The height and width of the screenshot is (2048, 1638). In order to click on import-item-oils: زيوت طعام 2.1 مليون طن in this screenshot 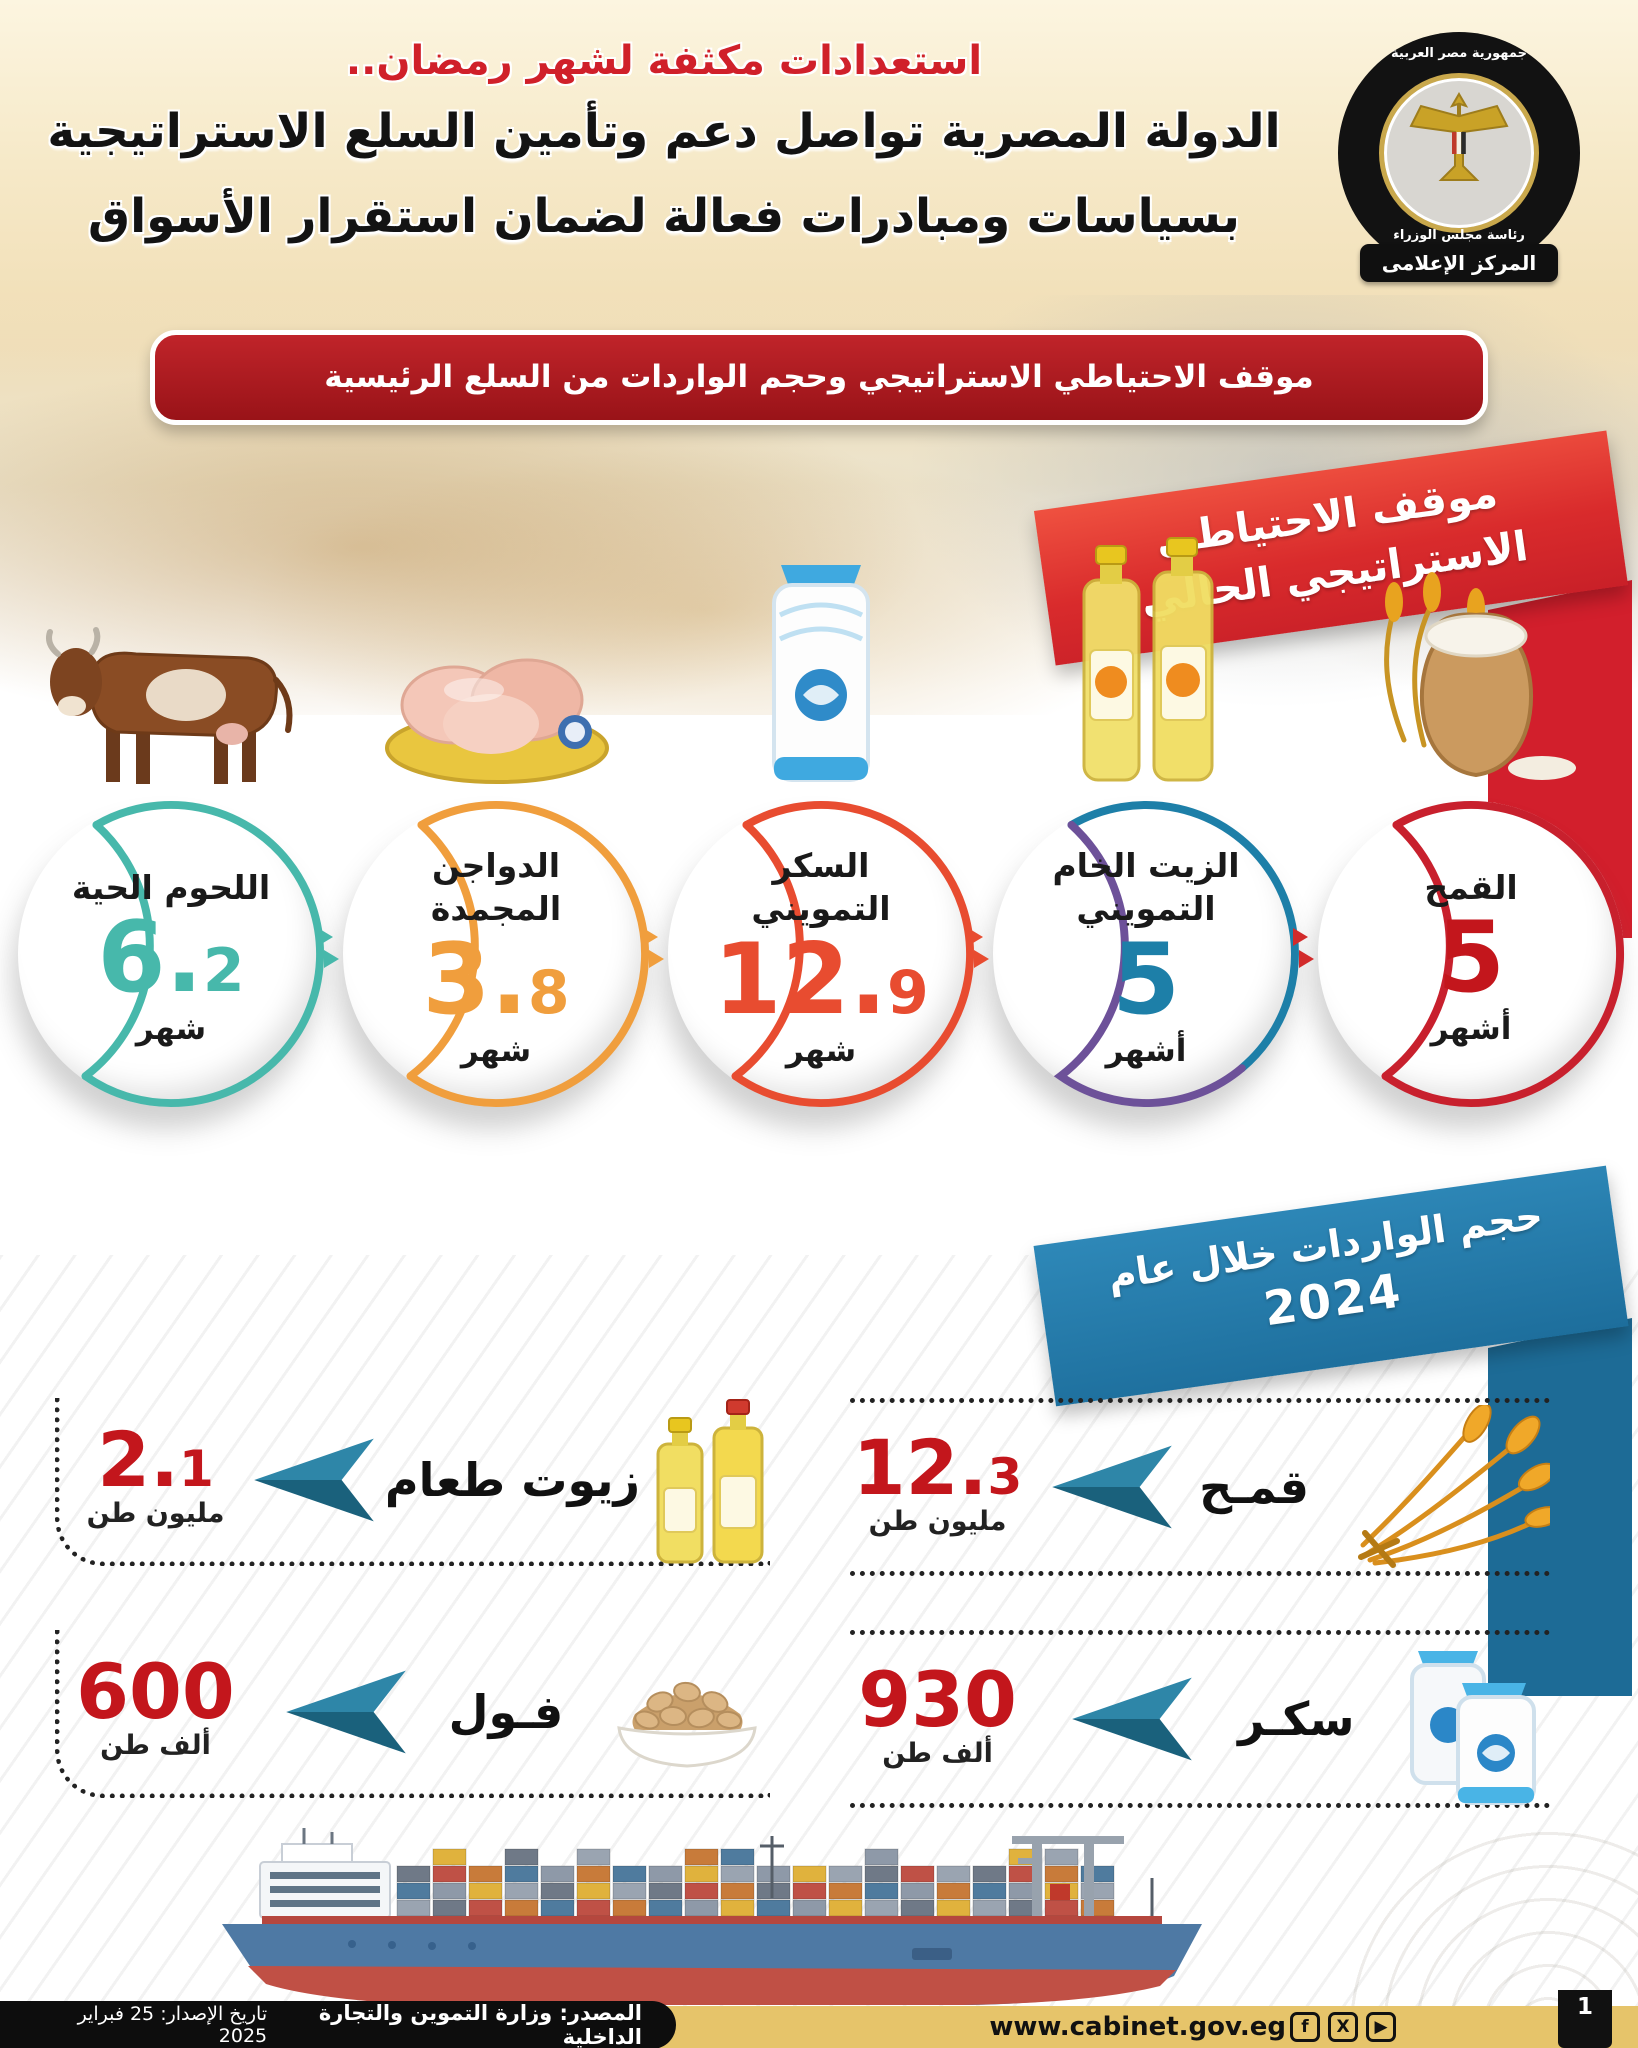, I will do `click(412, 1482)`.